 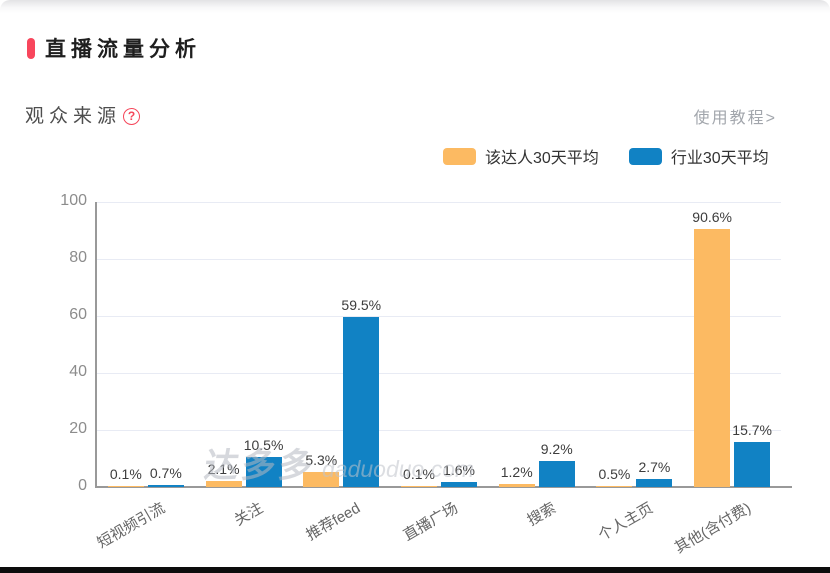 What do you see at coordinates (654, 467) in the screenshot?
I see `bar-value-label: 2.7%` at bounding box center [654, 467].